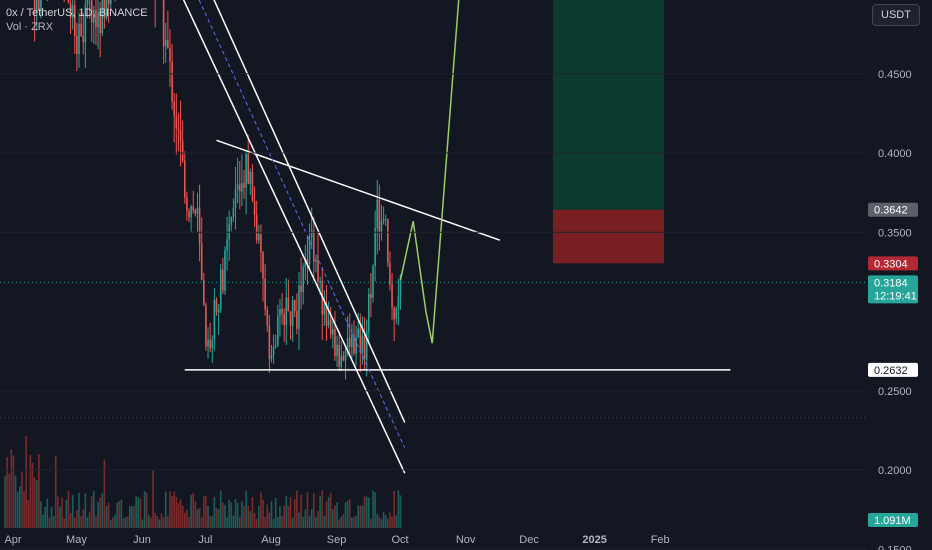 The image size is (932, 550). What do you see at coordinates (896, 15) in the screenshot?
I see `currency-button: USDT` at bounding box center [896, 15].